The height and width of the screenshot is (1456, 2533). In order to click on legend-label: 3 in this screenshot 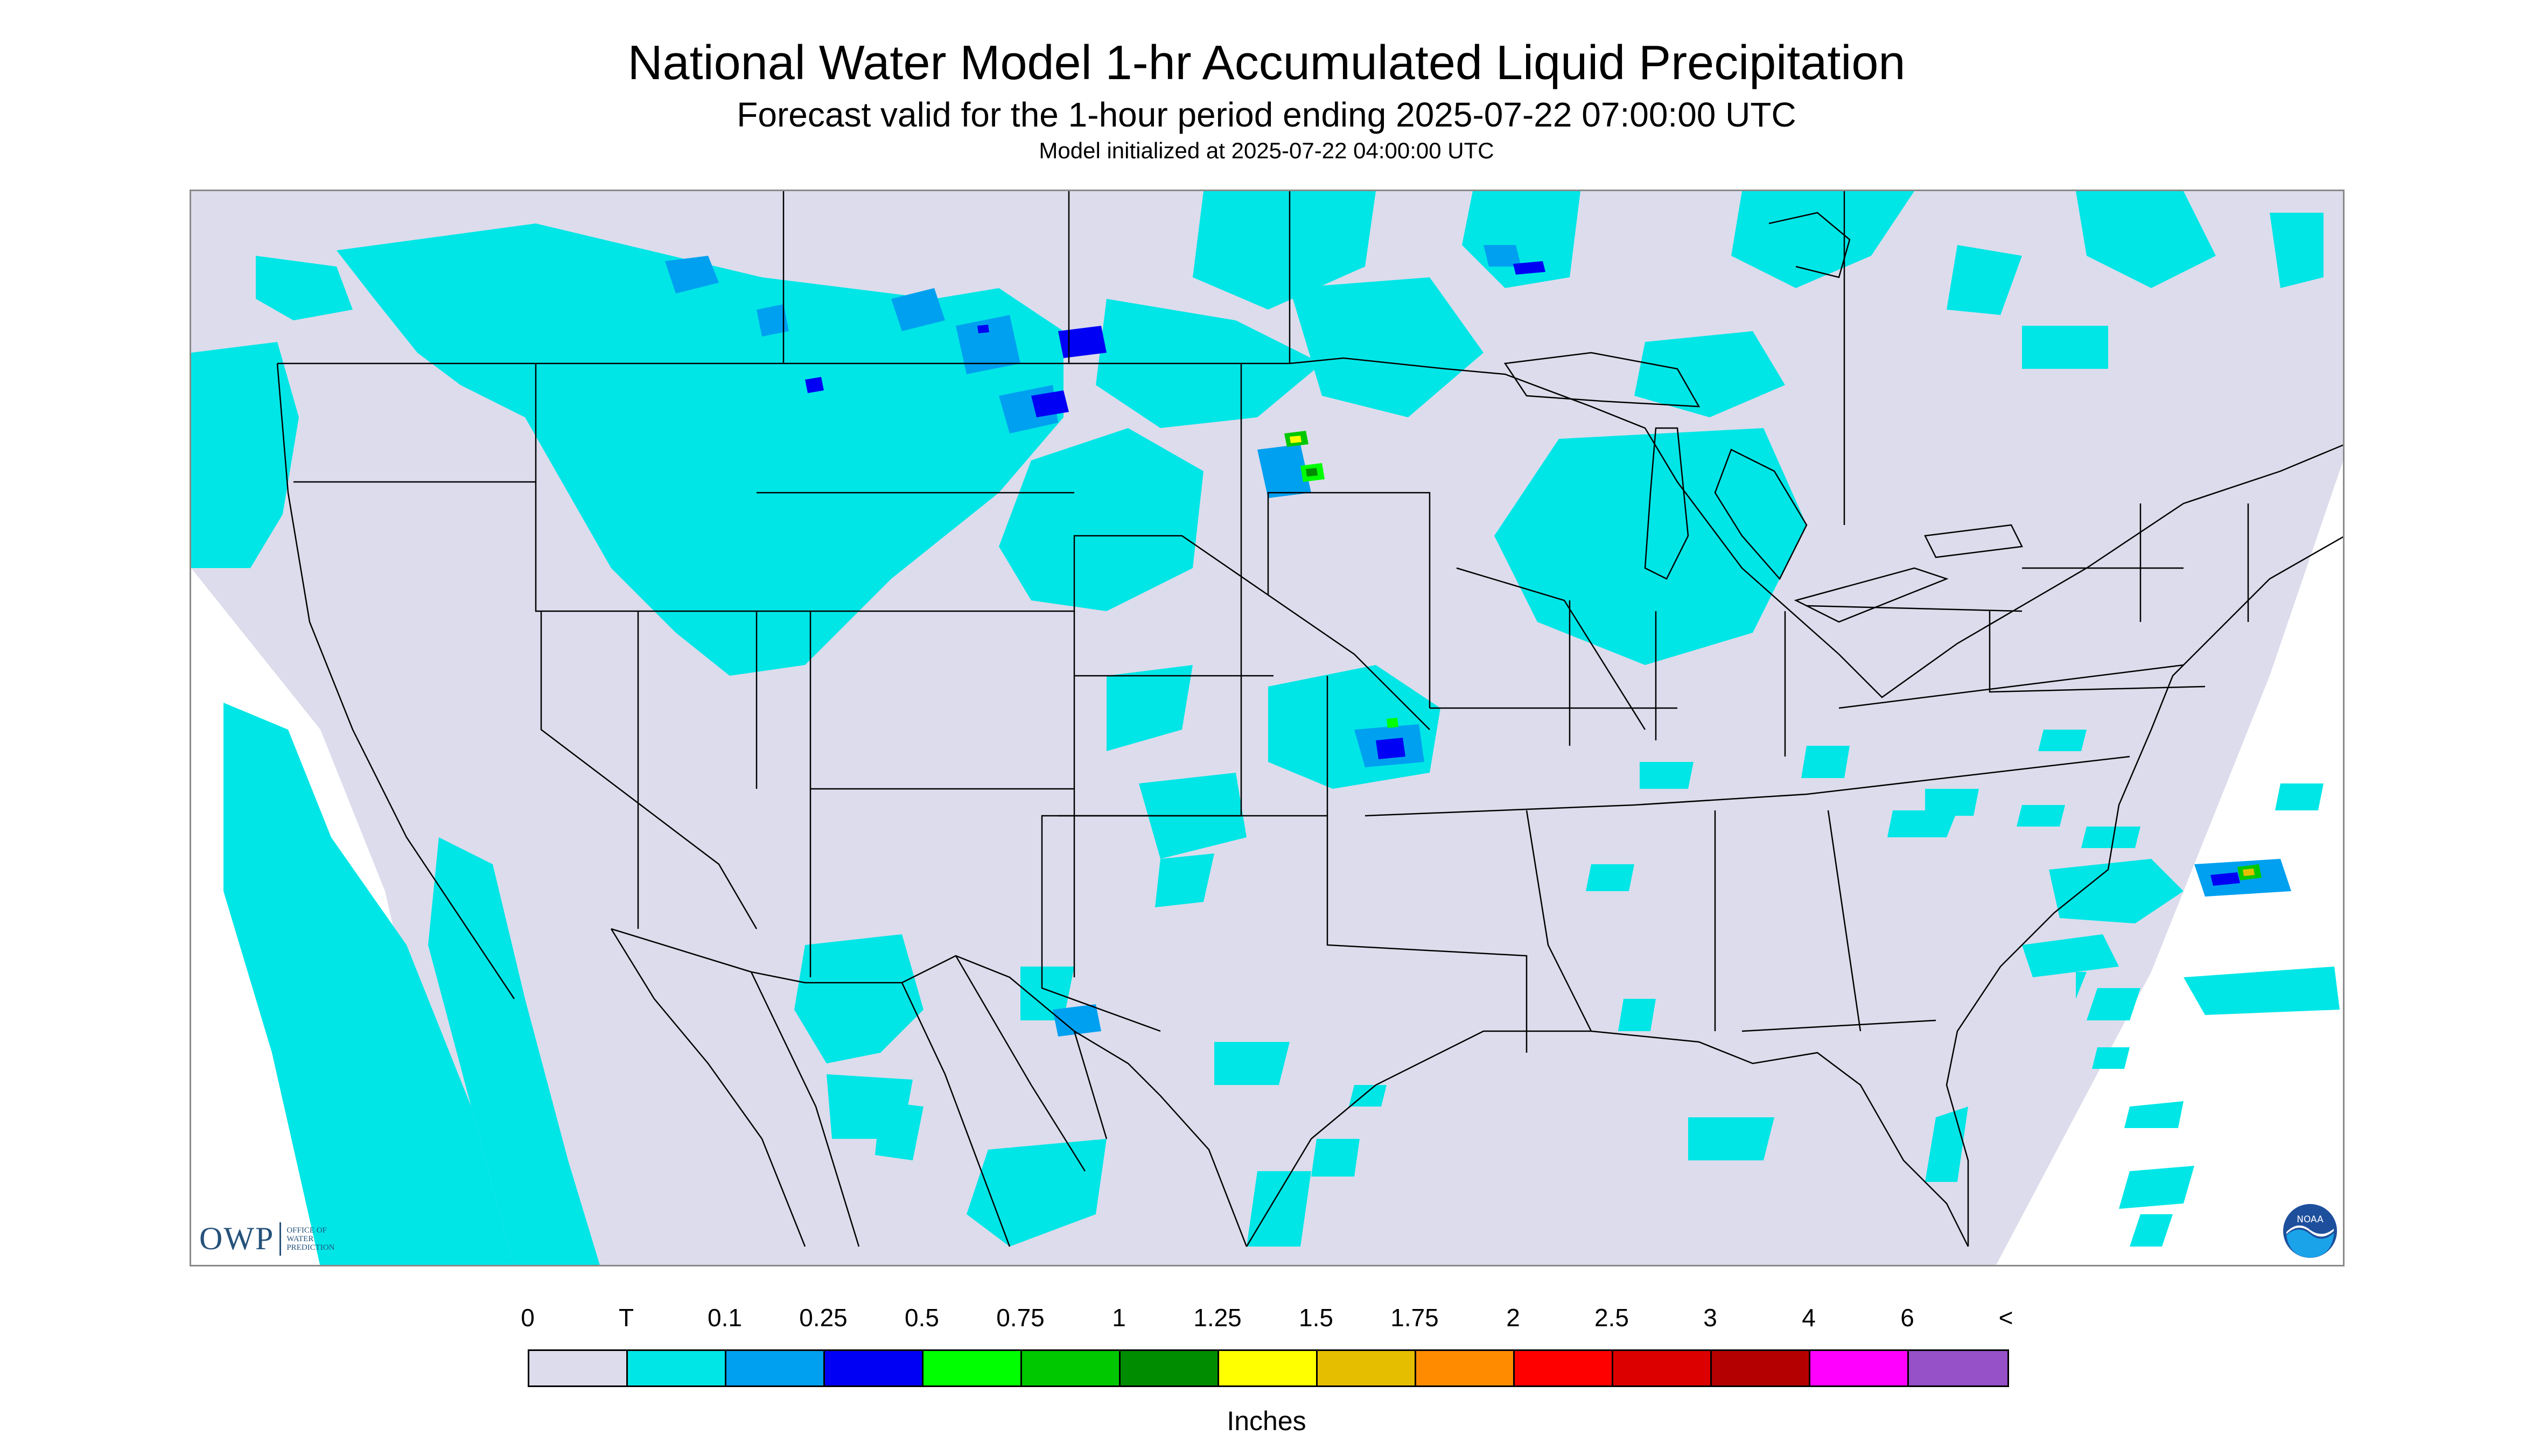, I will do `click(1710, 1318)`.